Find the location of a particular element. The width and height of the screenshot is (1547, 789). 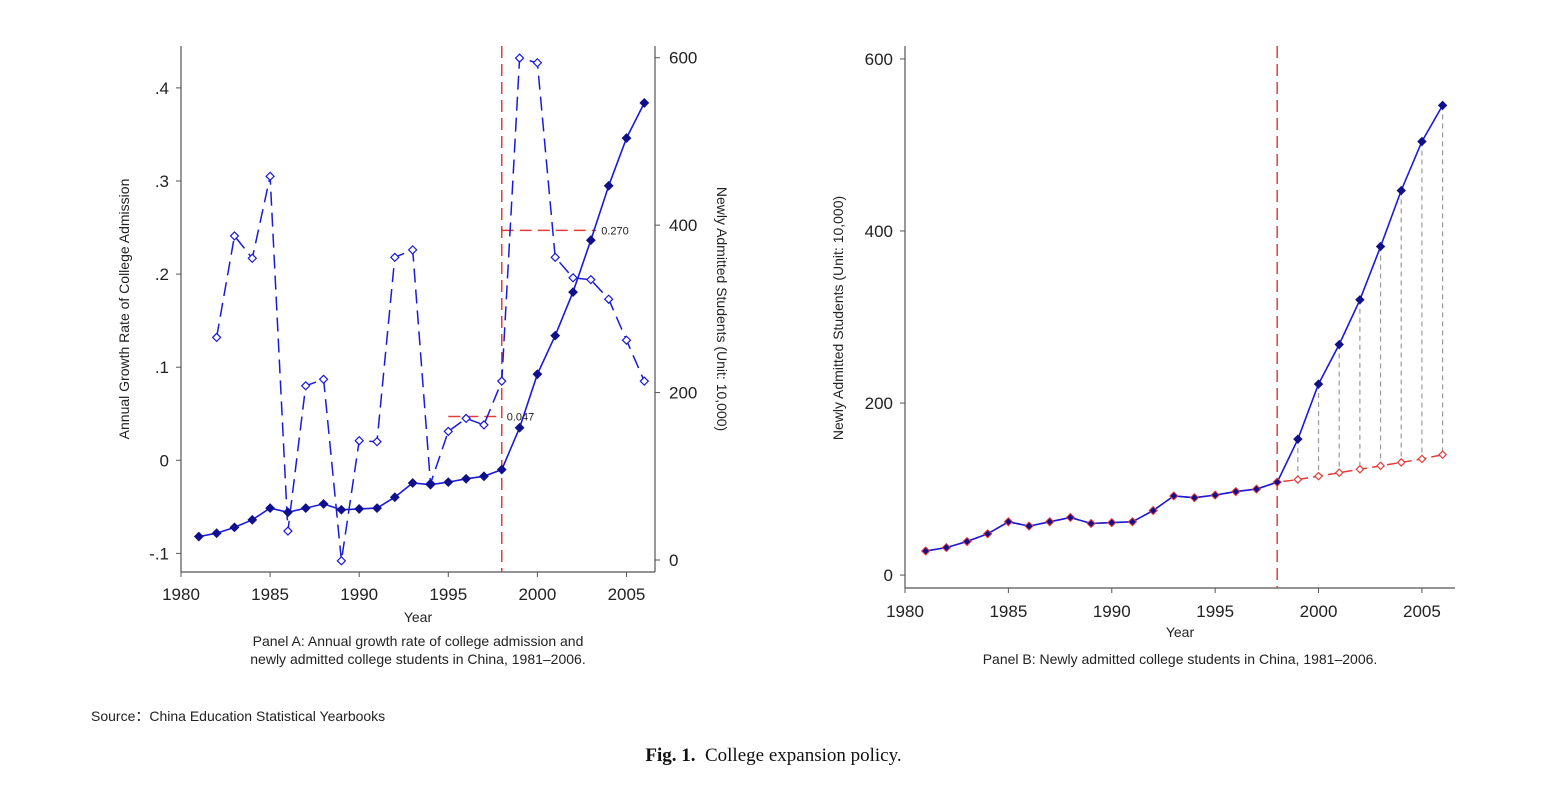

x-tick-label: 1995 is located at coordinates (448, 594).